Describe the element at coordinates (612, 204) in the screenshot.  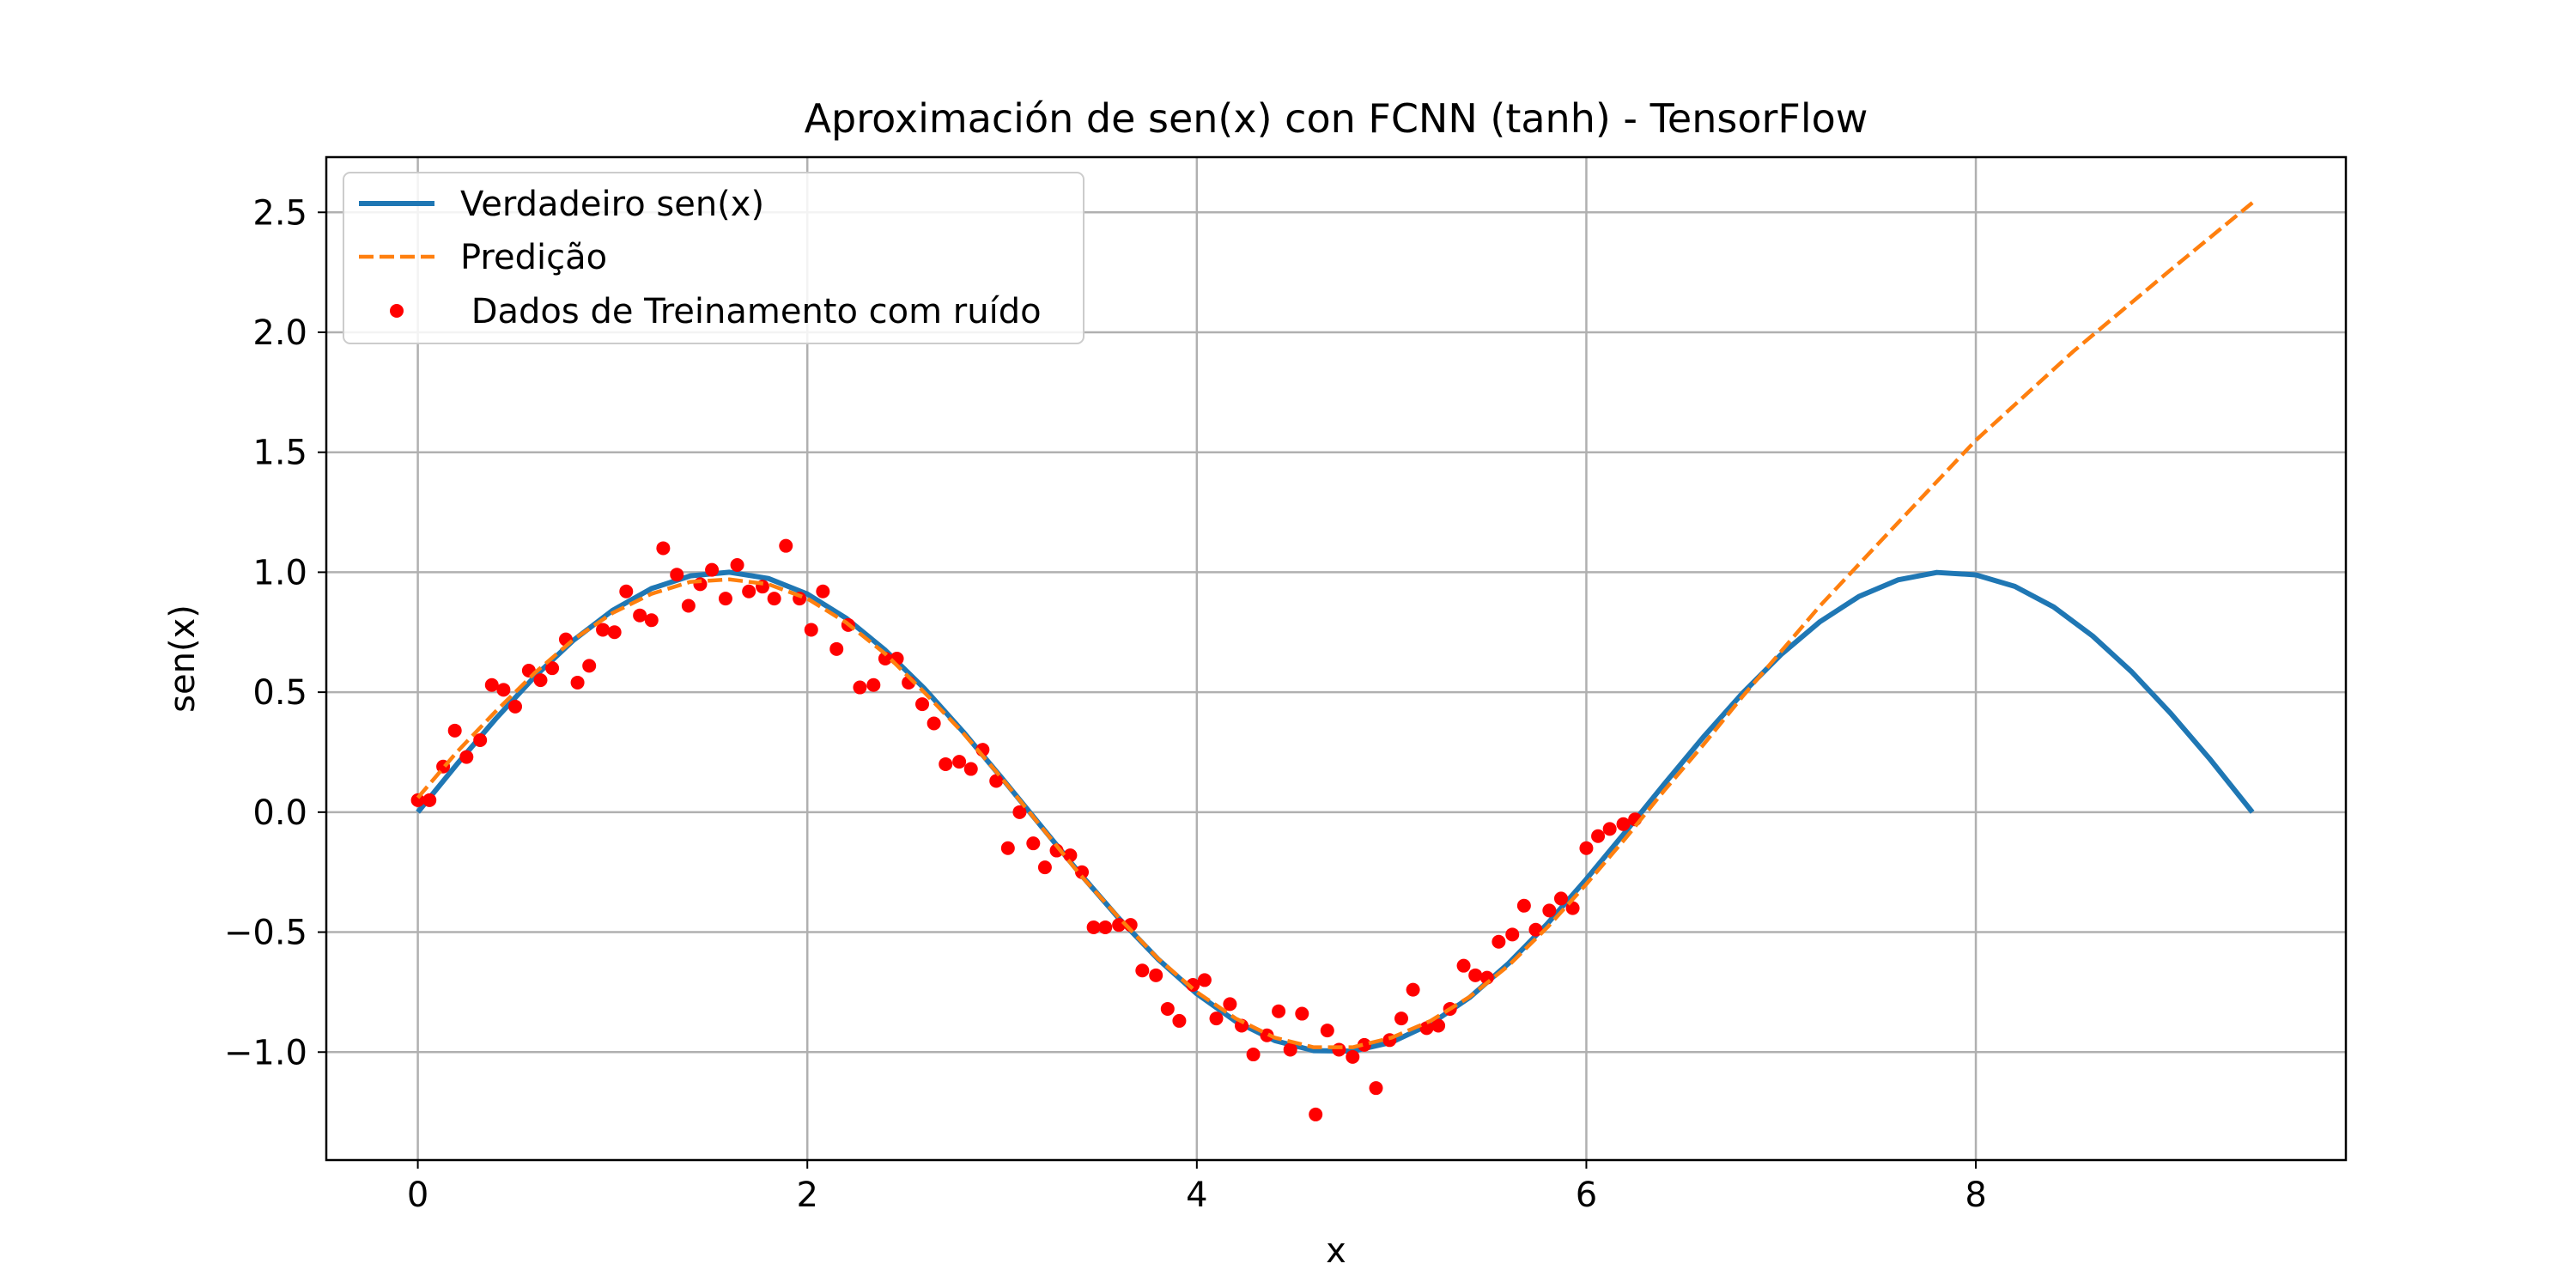
I see `legend-true-label: Verdadeiro sen(x)` at that location.